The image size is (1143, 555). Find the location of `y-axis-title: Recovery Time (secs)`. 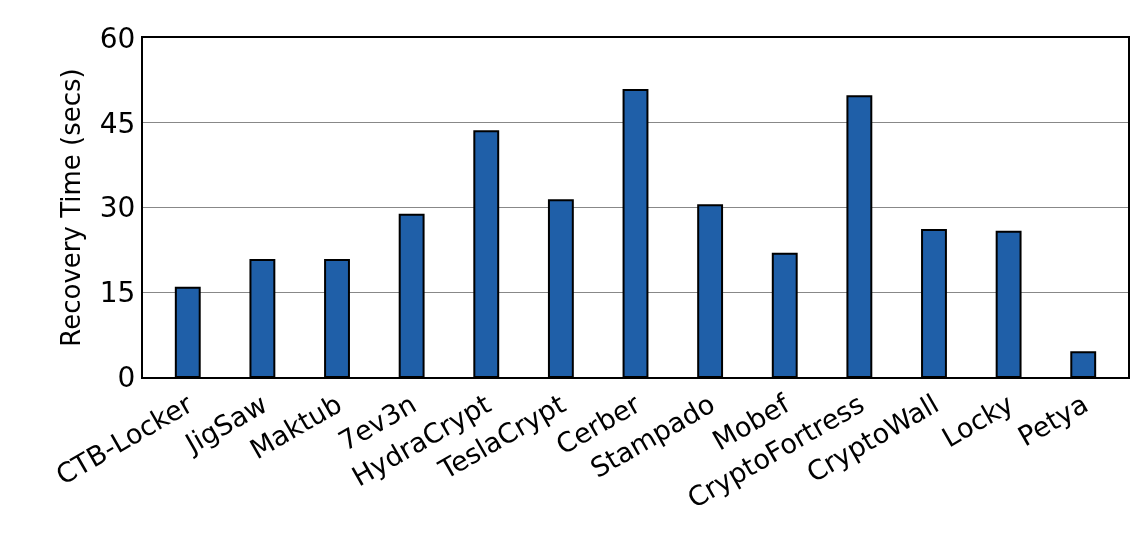

y-axis-title: Recovery Time (secs) is located at coordinates (71, 207).